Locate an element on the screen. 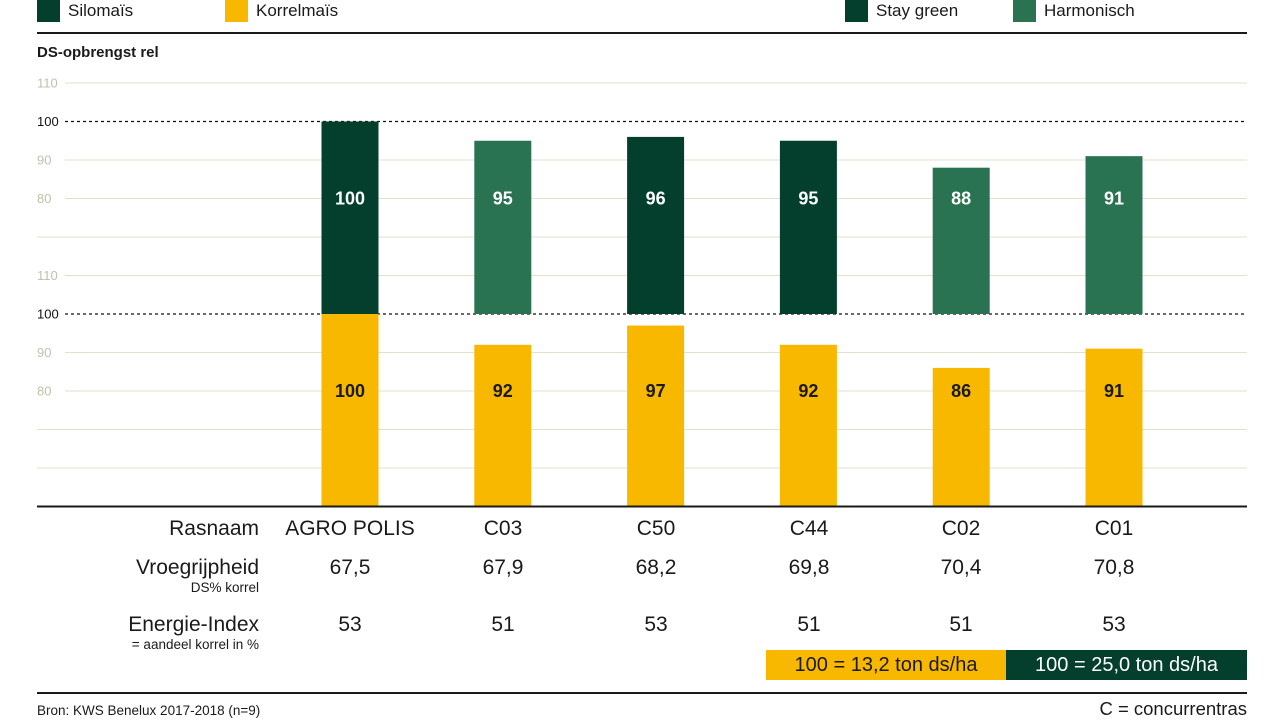 The width and height of the screenshot is (1280, 720). y-axis-label: DS-opbrengst rel is located at coordinates (98, 52).